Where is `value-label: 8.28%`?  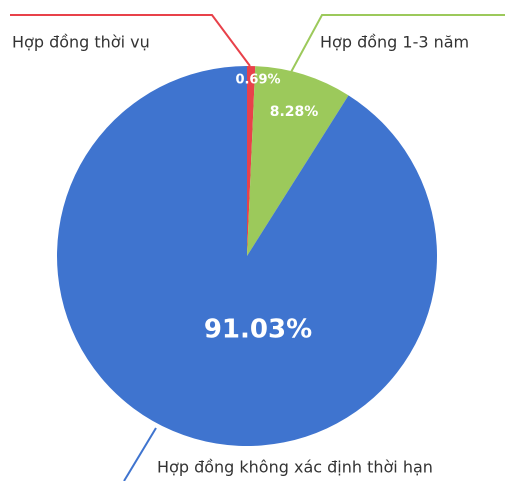 value-label: 8.28% is located at coordinates (294, 112).